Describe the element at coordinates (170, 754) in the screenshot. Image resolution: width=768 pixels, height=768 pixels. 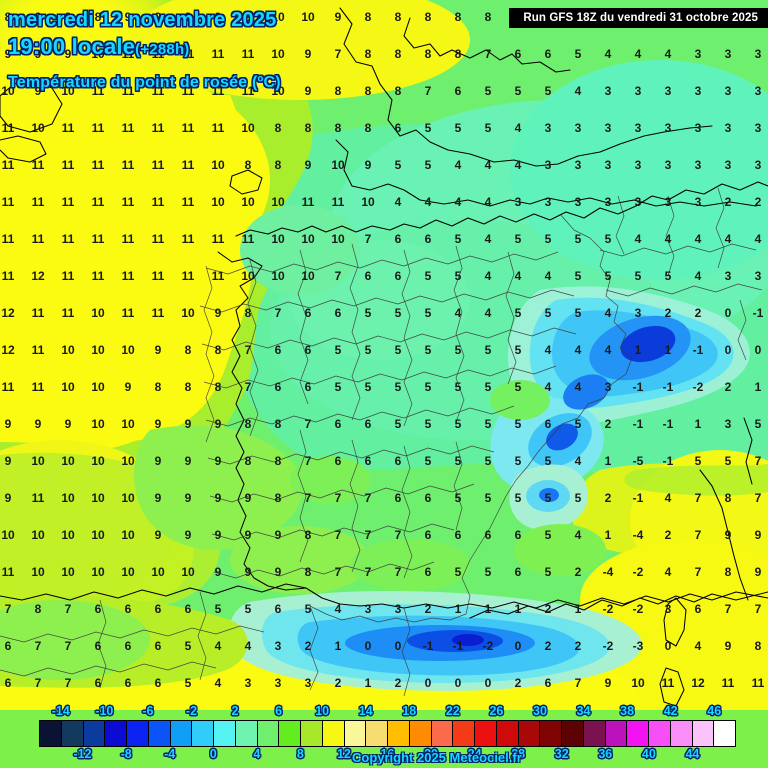
I see `color-scale-tick: -4` at that location.